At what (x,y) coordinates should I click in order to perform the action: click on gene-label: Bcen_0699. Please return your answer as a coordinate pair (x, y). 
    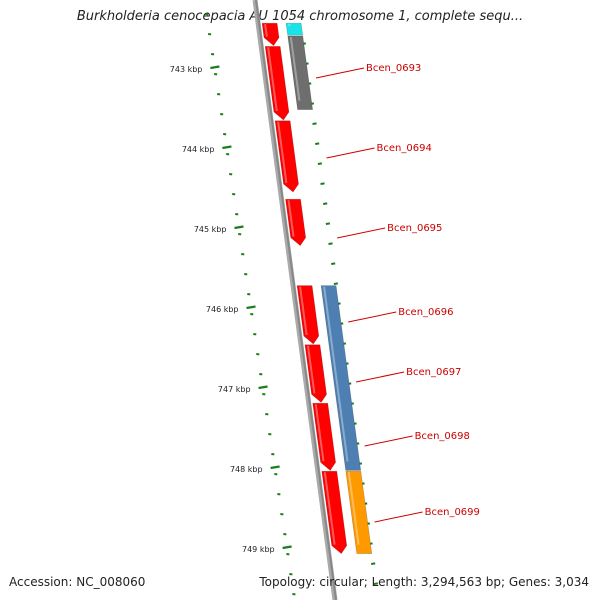
    Looking at the image, I should click on (452, 512).